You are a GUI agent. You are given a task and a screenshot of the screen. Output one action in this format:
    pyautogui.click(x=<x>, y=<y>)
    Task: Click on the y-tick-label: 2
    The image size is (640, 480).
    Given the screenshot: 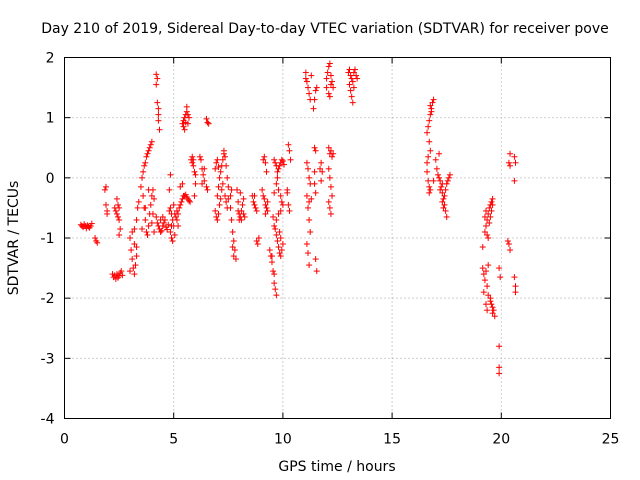 What is the action you would take?
    pyautogui.click(x=50, y=59)
    